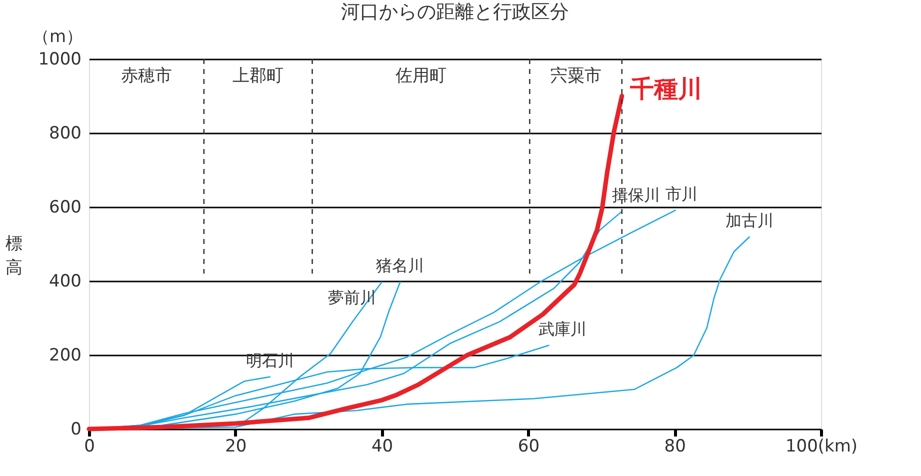  I want to click on y-tick-label: 1000, so click(60, 60).